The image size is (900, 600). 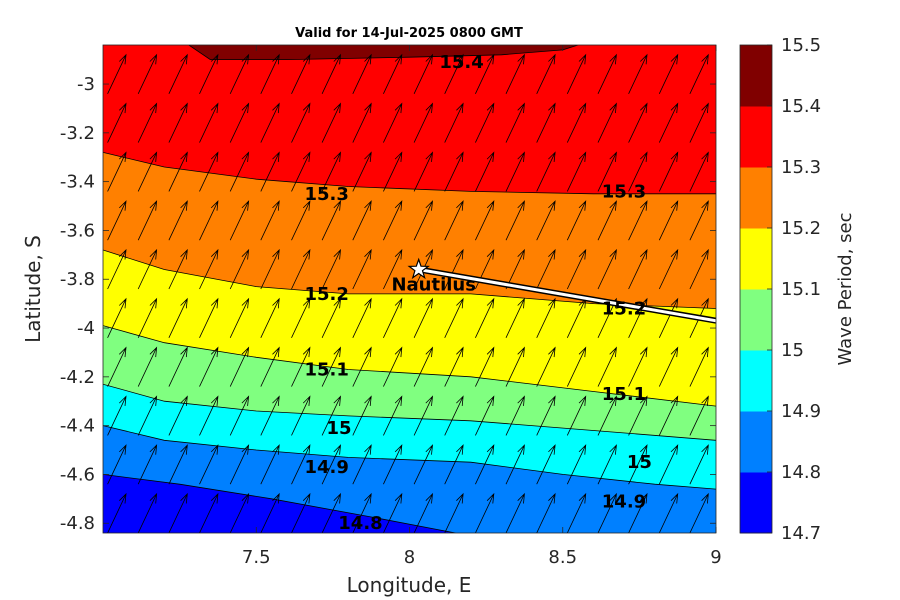 What do you see at coordinates (461, 62) in the screenshot?
I see `contour-label: 15.4` at bounding box center [461, 62].